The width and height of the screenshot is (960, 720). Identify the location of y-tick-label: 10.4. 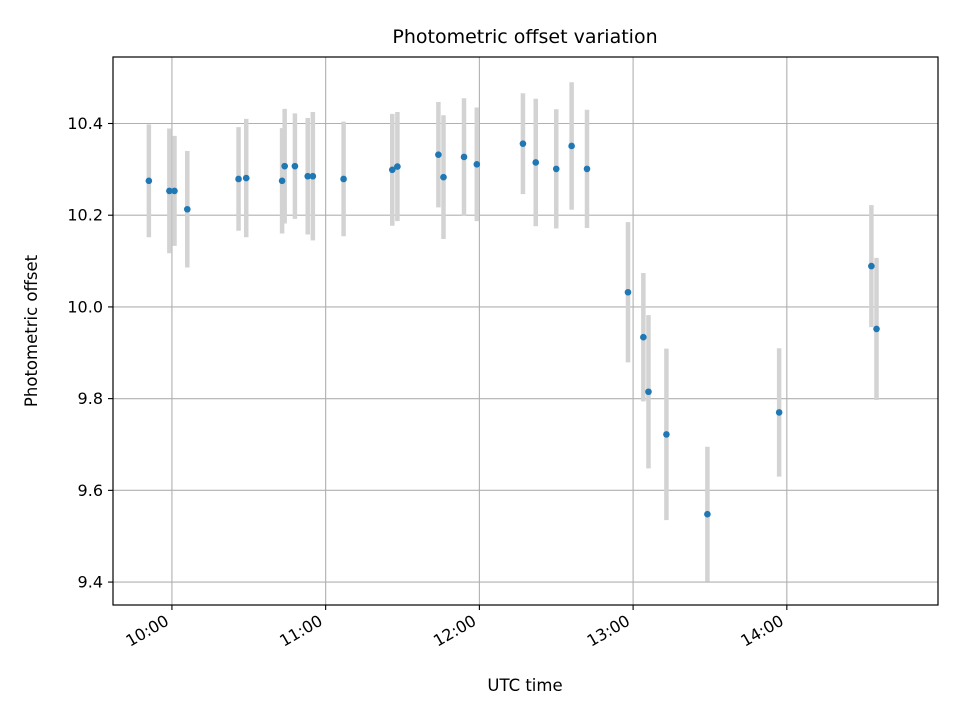
(85, 123).